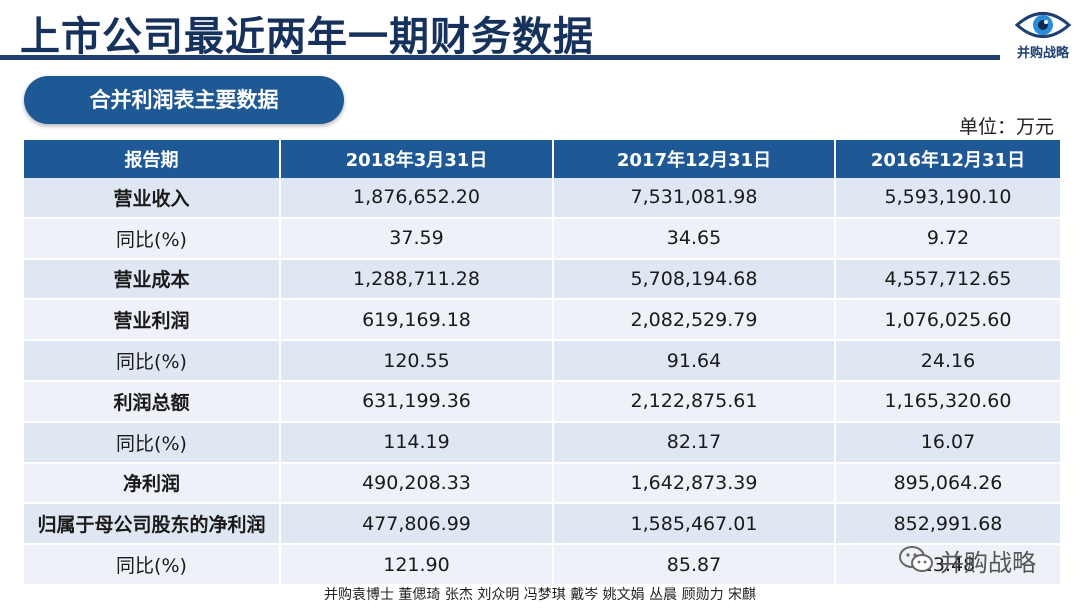 This screenshot has height=608, width=1080. What do you see at coordinates (1043, 25) in the screenshot?
I see `eye-icon` at bounding box center [1043, 25].